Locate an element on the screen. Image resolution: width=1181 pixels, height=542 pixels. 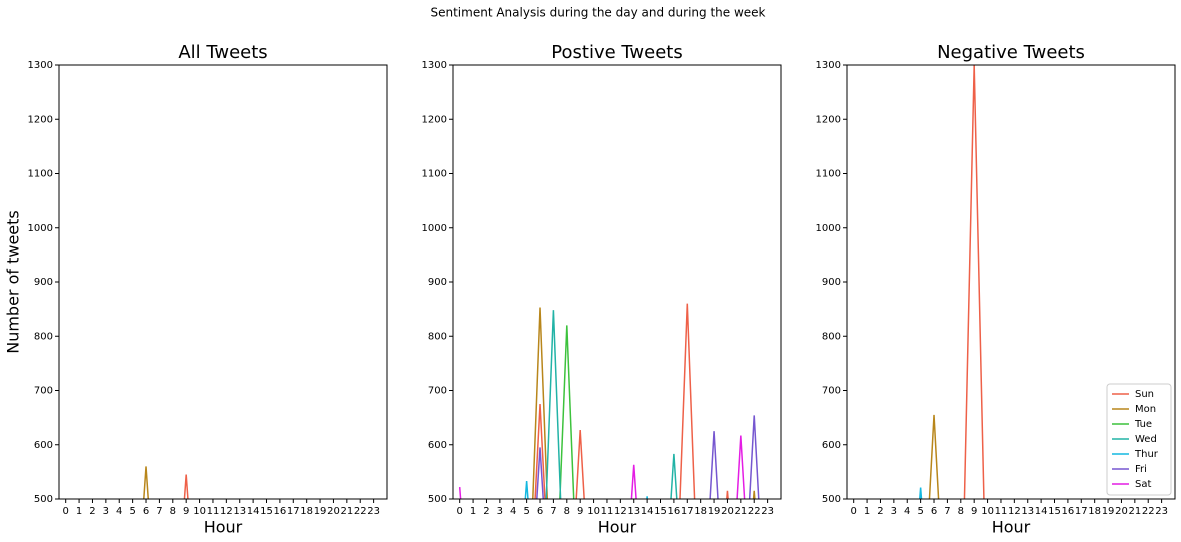
y-axis-label: Number of tweets is located at coordinates (13, 282).